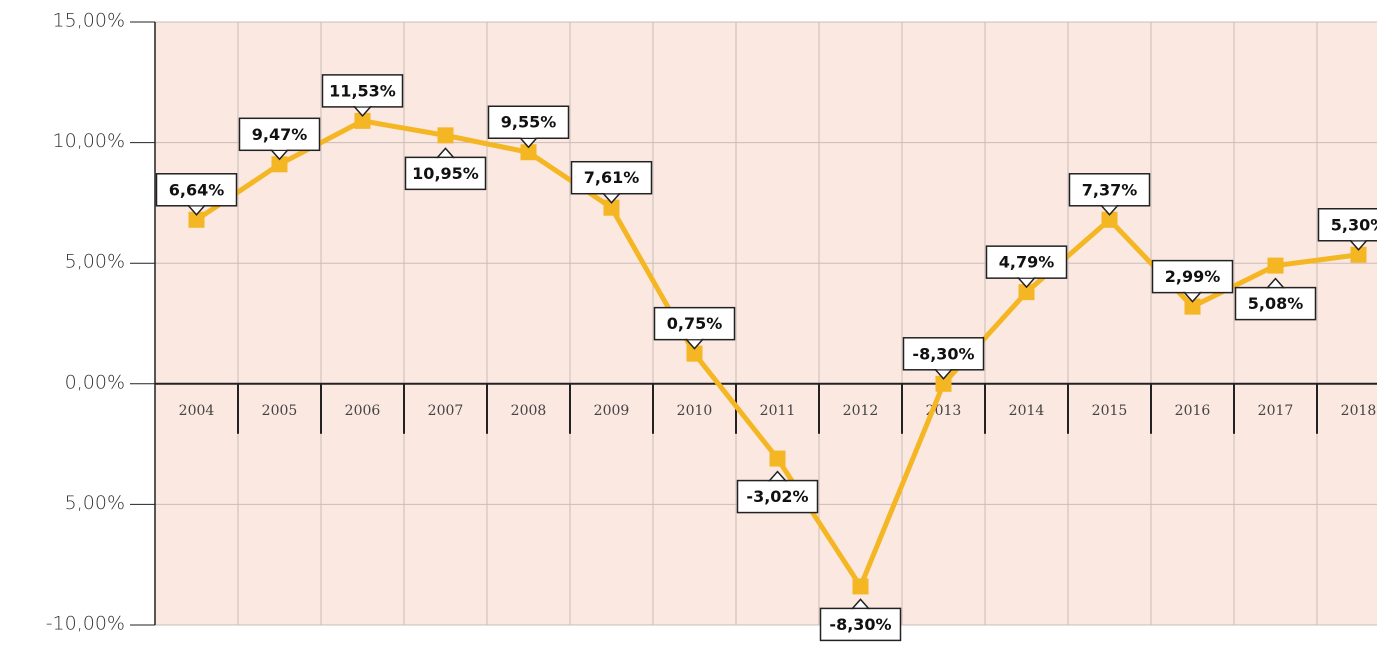 The height and width of the screenshot is (647, 1377). I want to click on y-tick-label: 5,00%, so click(95, 503).